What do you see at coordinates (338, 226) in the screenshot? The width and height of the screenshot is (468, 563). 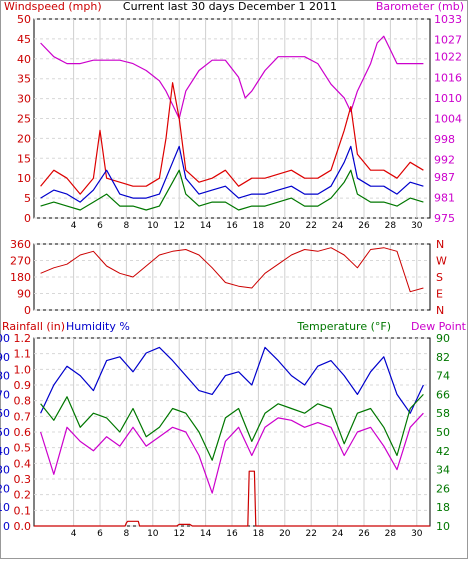 I see `wind-x-tick: 24` at bounding box center [338, 226].